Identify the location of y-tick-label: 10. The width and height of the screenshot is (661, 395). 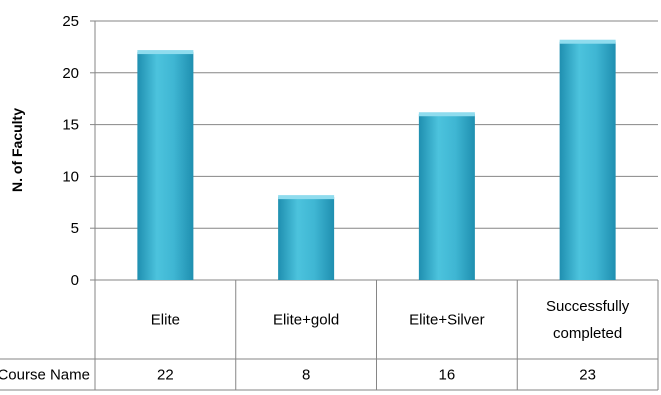
(70, 176).